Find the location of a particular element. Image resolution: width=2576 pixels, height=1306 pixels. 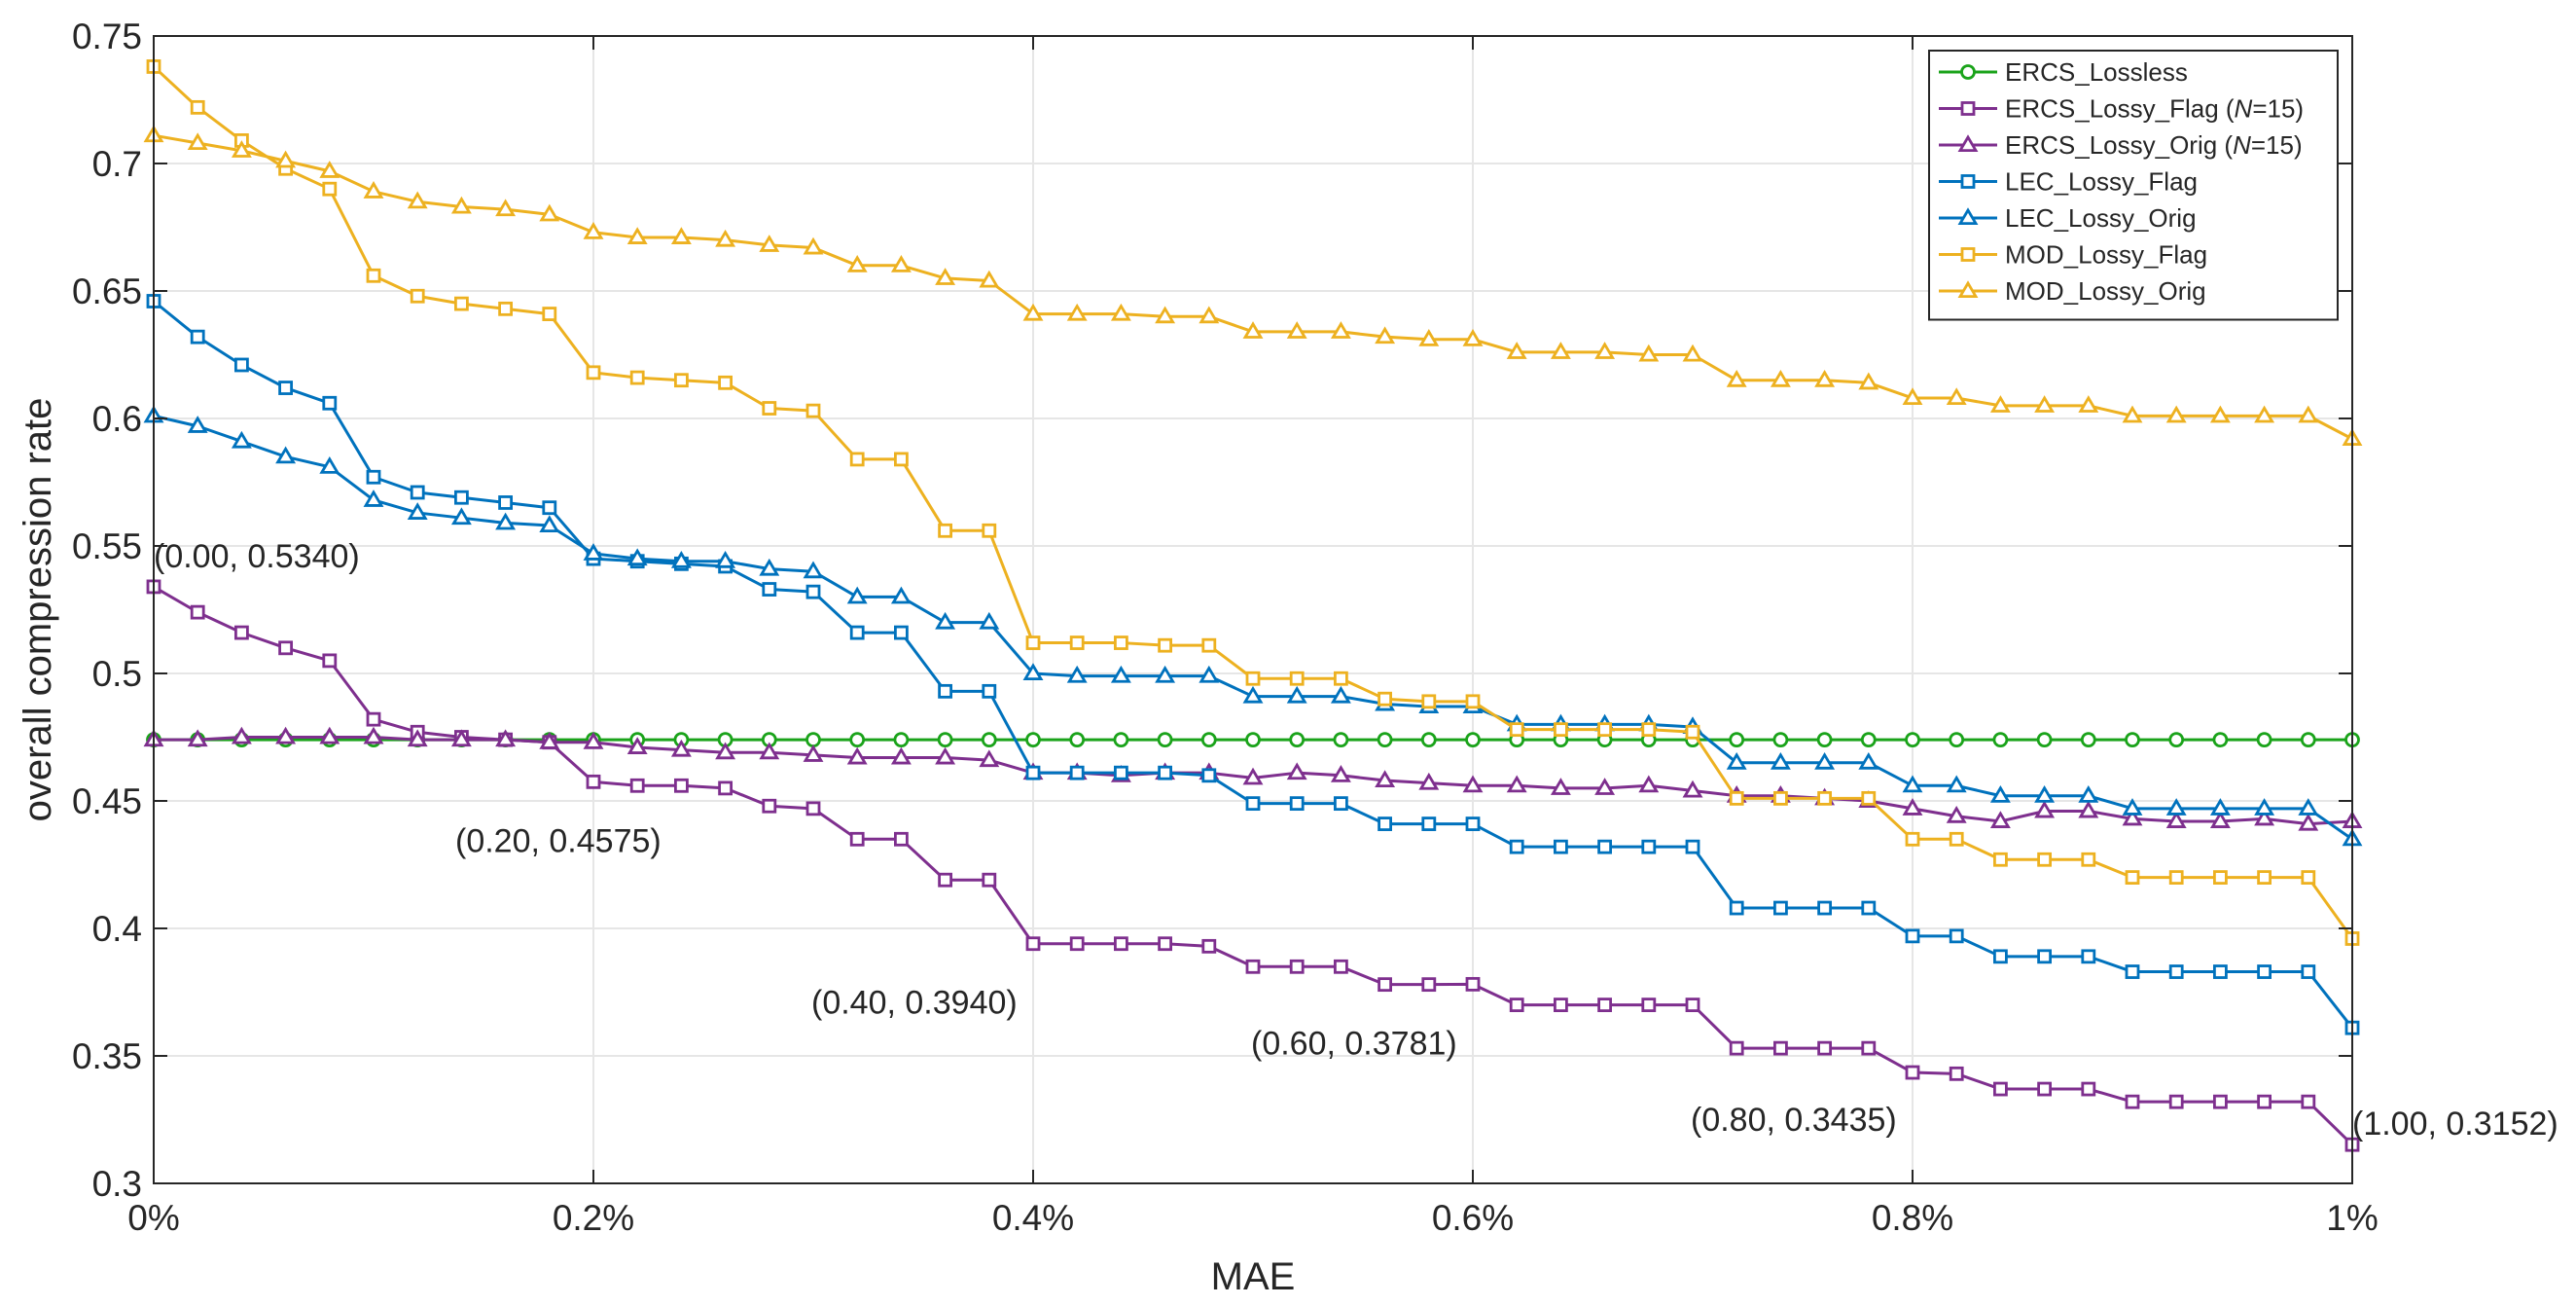

legend-label: LEC_Lossy_Orig is located at coordinates (2101, 218).